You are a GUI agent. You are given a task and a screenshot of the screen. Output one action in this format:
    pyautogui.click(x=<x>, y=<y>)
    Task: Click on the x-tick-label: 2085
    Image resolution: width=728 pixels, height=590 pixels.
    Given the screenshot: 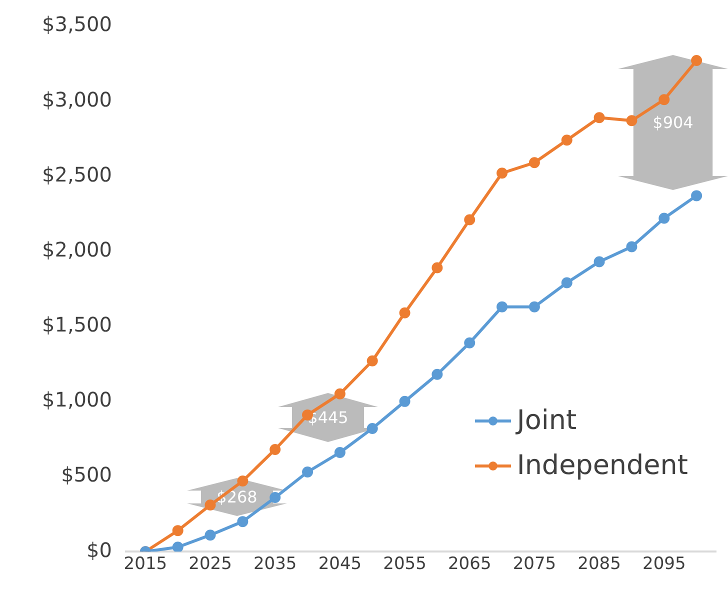 What is the action you would take?
    pyautogui.click(x=599, y=564)
    